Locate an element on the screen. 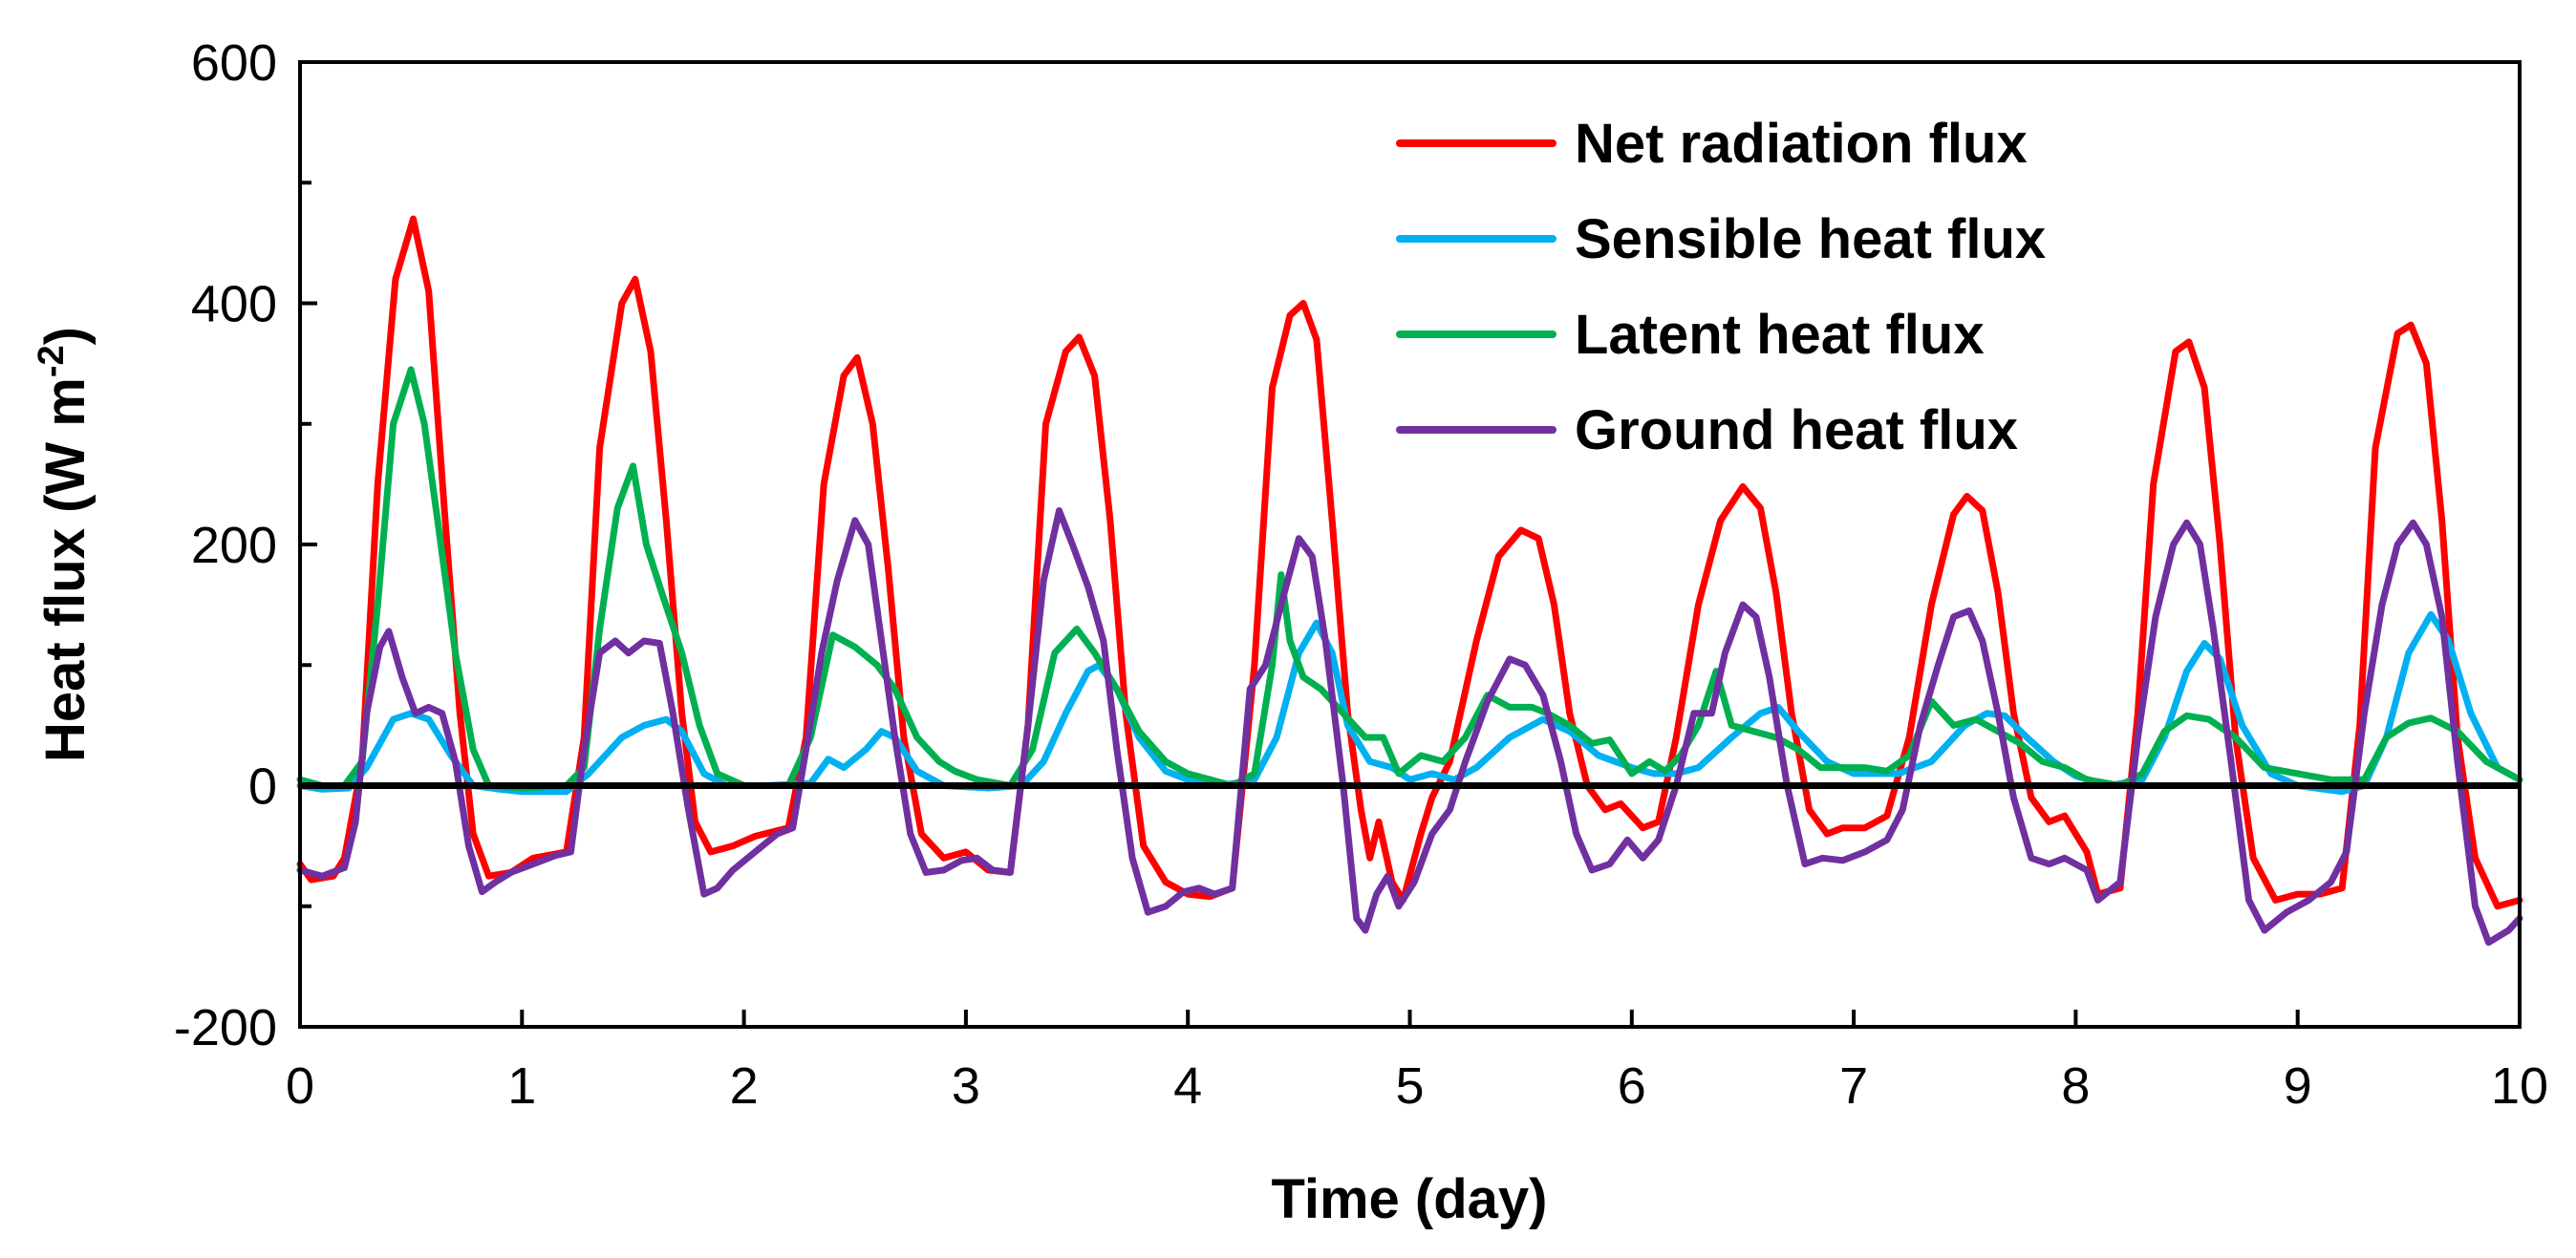 The width and height of the screenshot is (2576, 1258). x-tick-label: 4 is located at coordinates (1187, 1086).